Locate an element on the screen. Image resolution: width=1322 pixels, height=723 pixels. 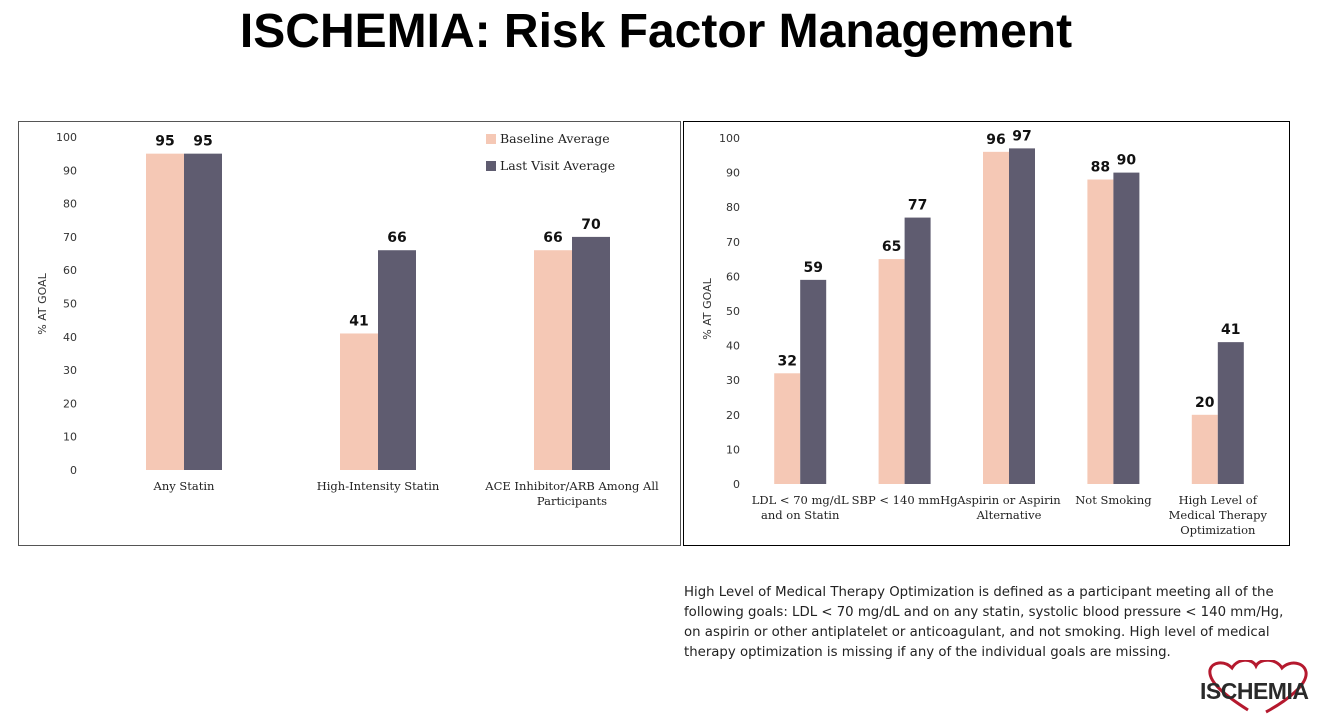
x-category-label: Aspirin or Aspirin is located at coordinates (1008, 500).